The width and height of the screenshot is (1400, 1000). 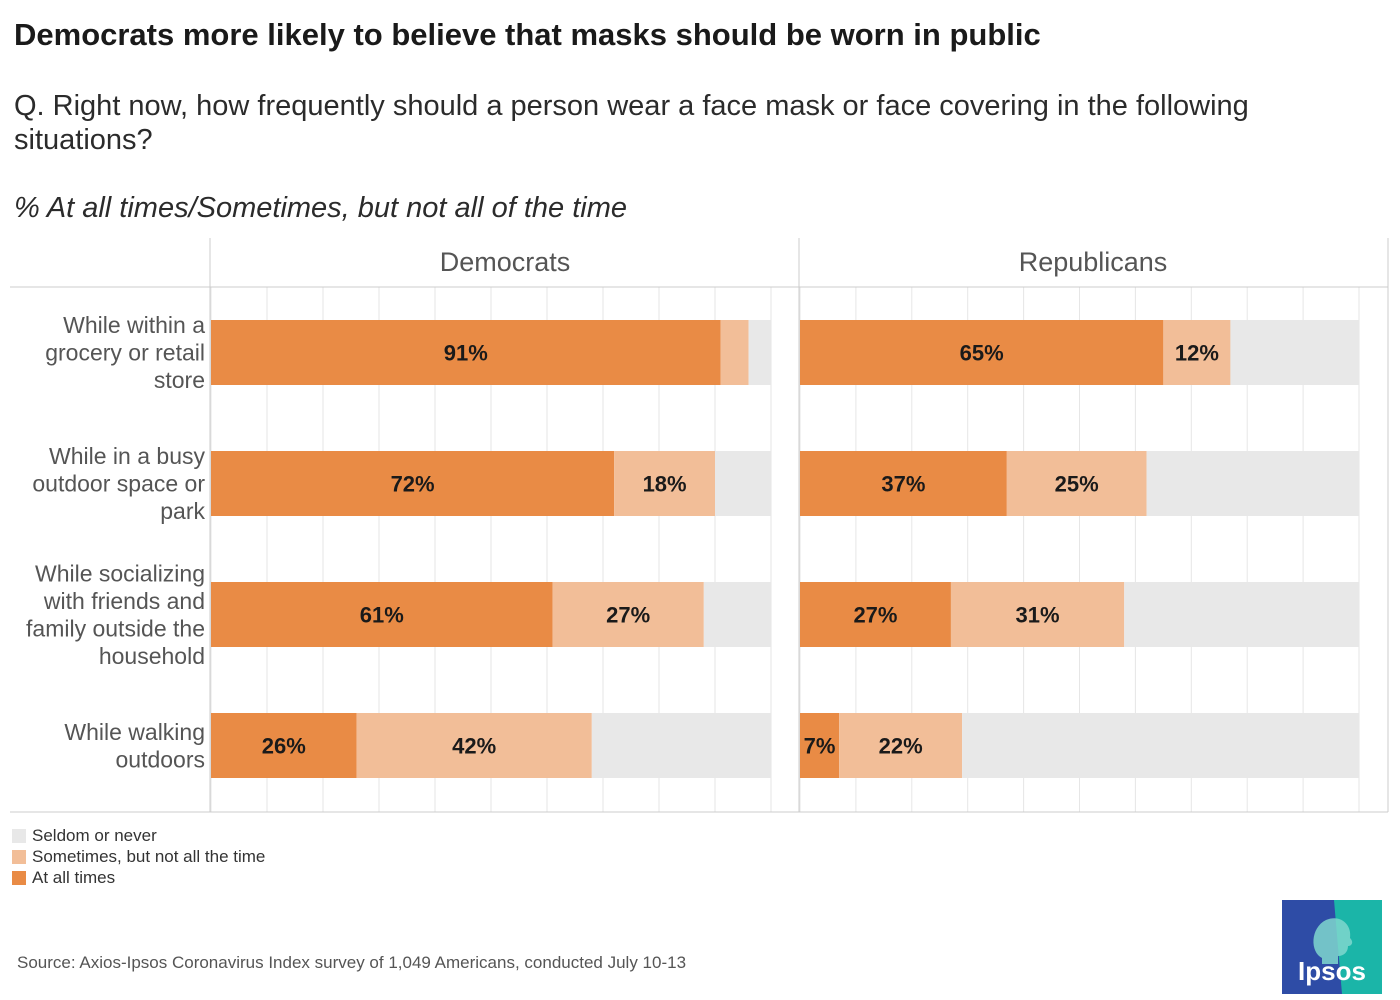 I want to click on category-label: While in a busy, so click(x=127, y=456).